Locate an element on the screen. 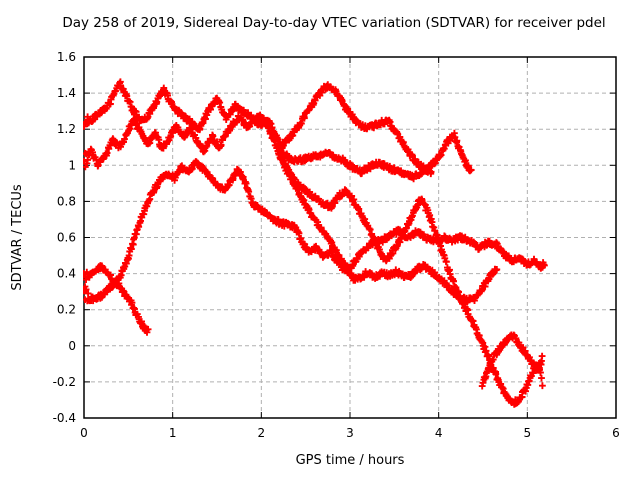  y-tick-label: 0 is located at coordinates (72, 346).